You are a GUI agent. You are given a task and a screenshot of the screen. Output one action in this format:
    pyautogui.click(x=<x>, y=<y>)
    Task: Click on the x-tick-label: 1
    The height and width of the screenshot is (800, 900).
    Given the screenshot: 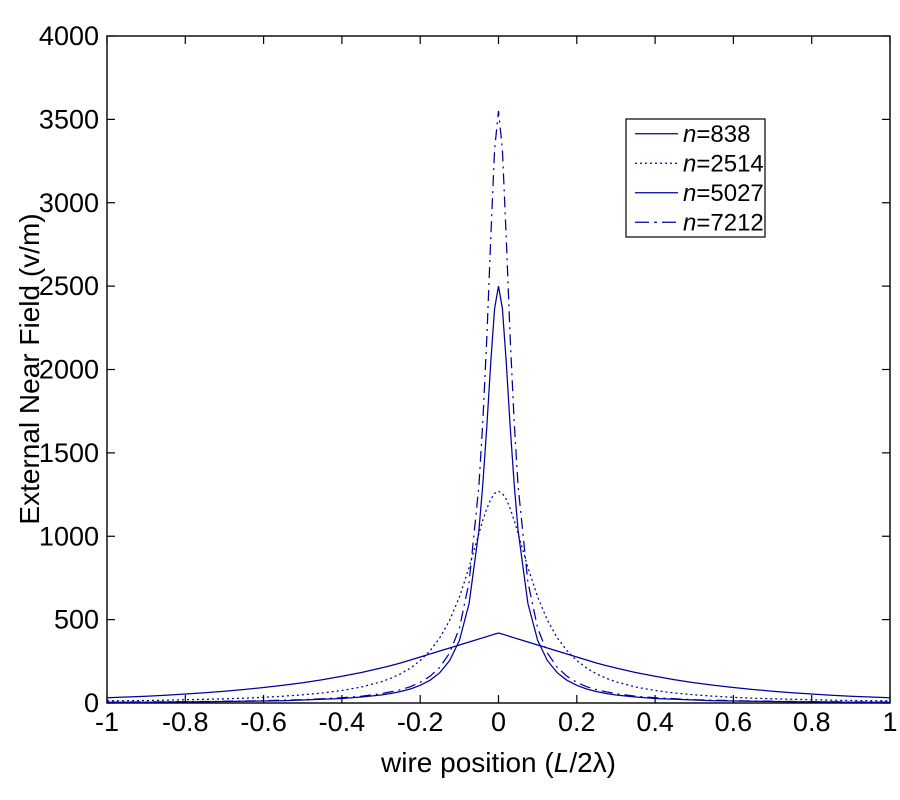 What is the action you would take?
    pyautogui.click(x=889, y=722)
    